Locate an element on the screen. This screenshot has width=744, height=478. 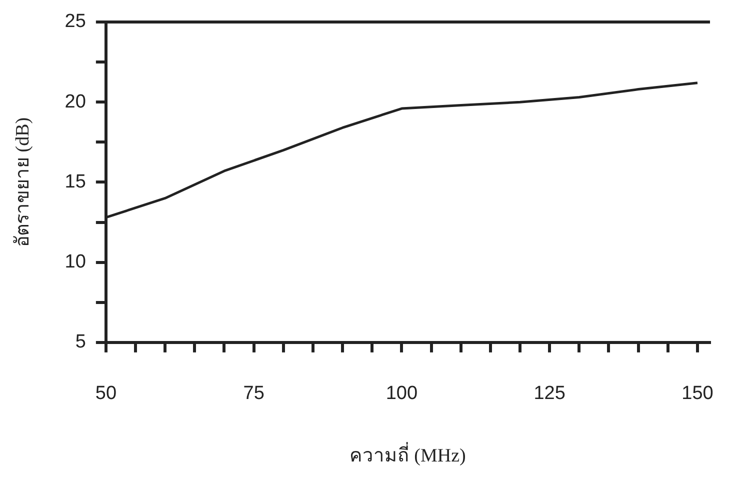
x-tick-label: 75 is located at coordinates (253, 393).